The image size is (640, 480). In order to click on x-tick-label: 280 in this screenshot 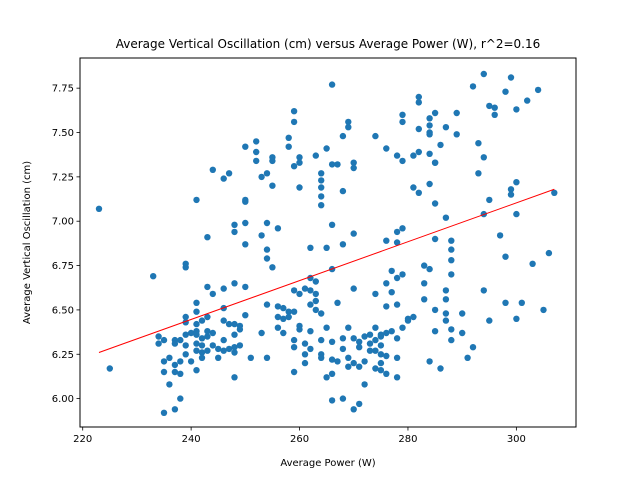, I will do `click(407, 439)`.